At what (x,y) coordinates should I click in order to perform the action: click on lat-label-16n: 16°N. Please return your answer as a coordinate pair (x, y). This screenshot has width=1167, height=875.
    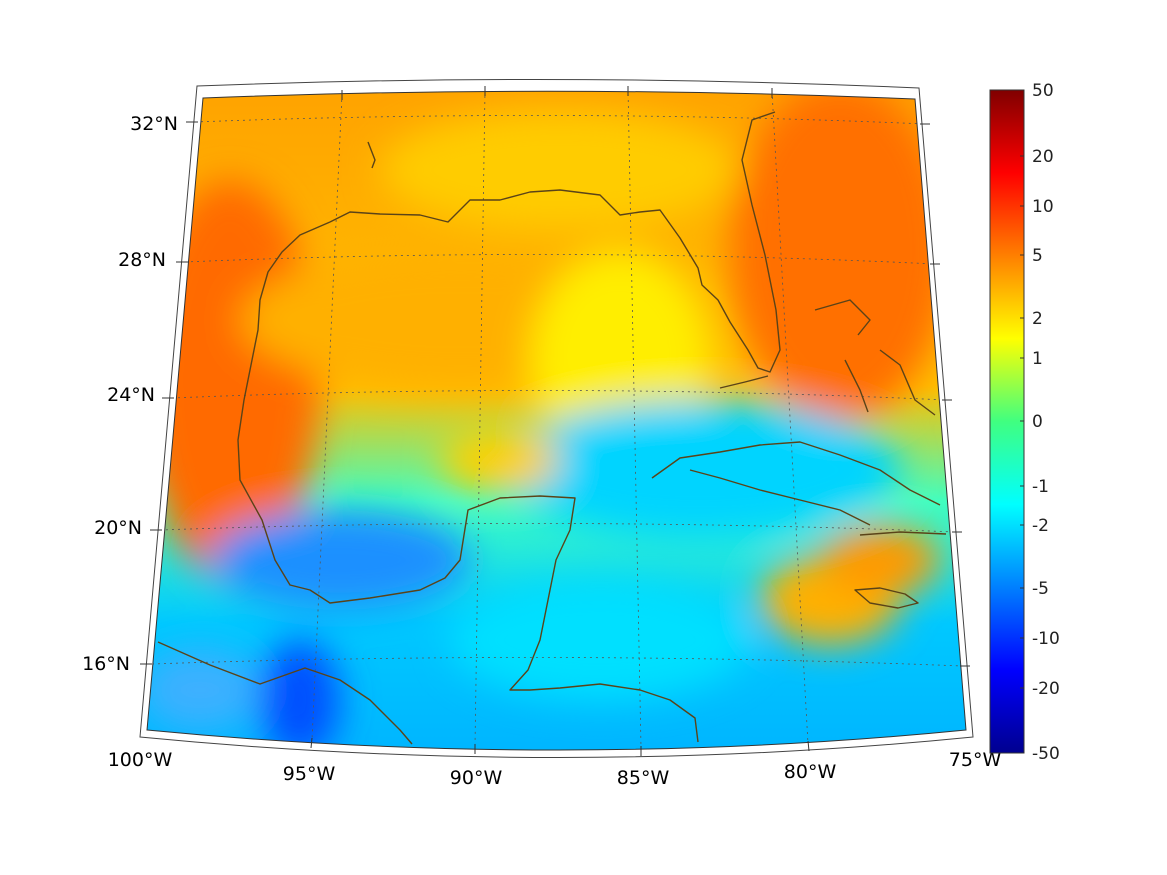
    Looking at the image, I should click on (106, 664).